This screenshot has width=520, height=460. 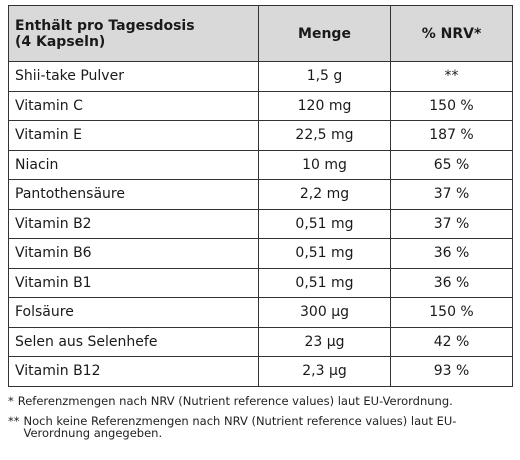 I want to click on table-row: Niacin 10 mg 65 %, so click(x=260, y=164).